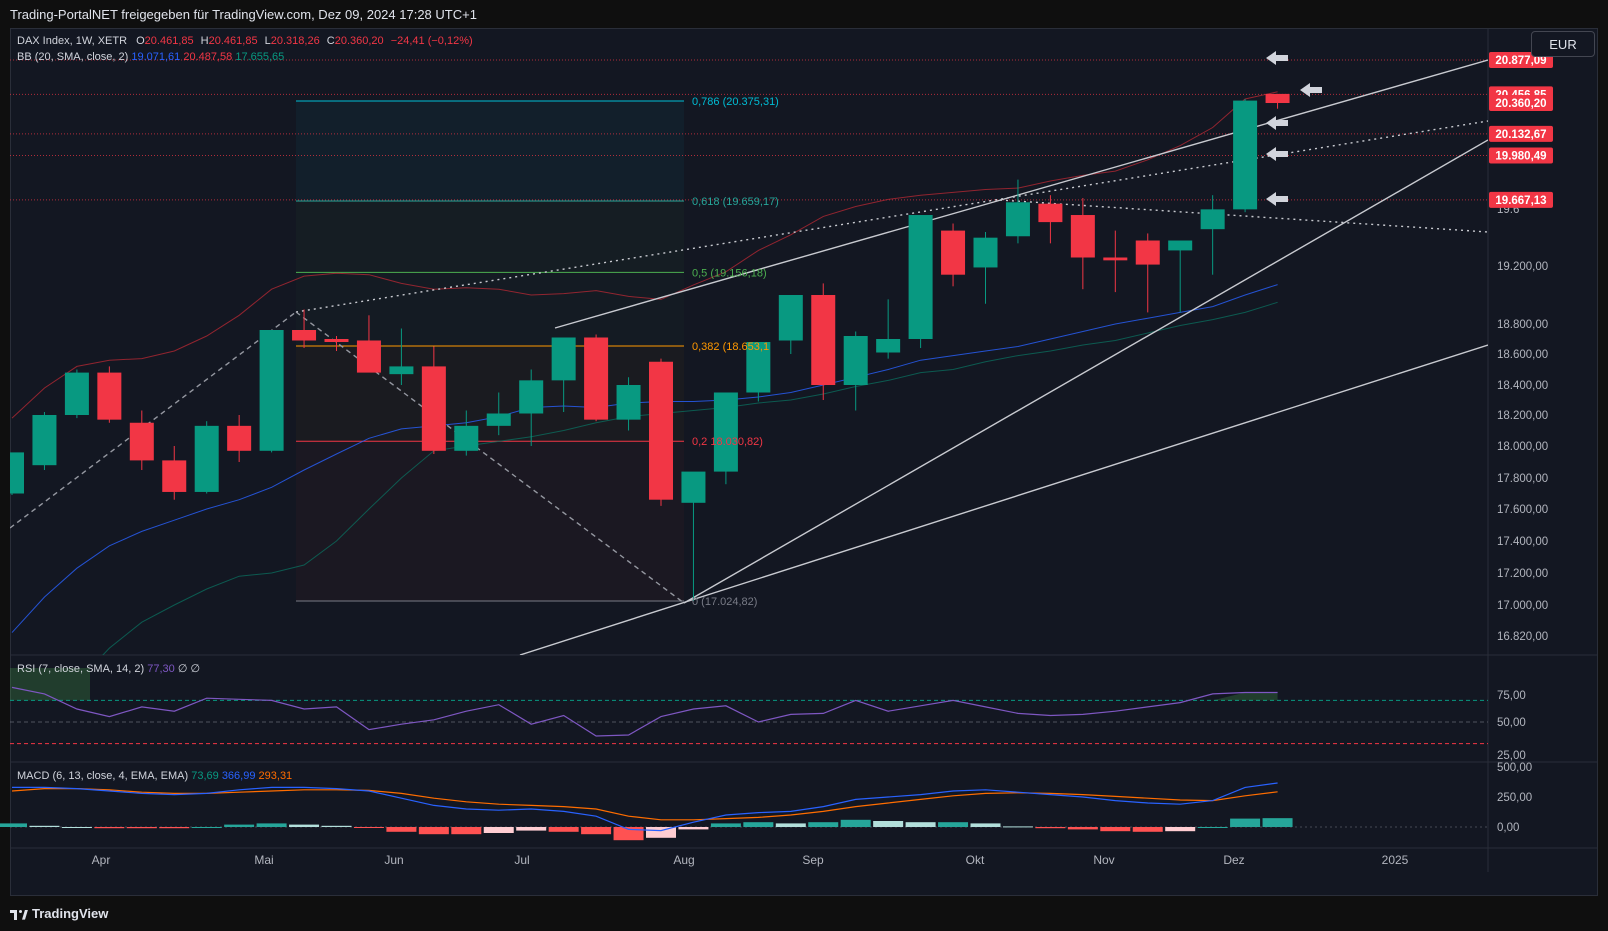 The image size is (1608, 931). What do you see at coordinates (72, 41) in the screenshot?
I see `symbol-label: DAX Index, 1W, XETR` at bounding box center [72, 41].